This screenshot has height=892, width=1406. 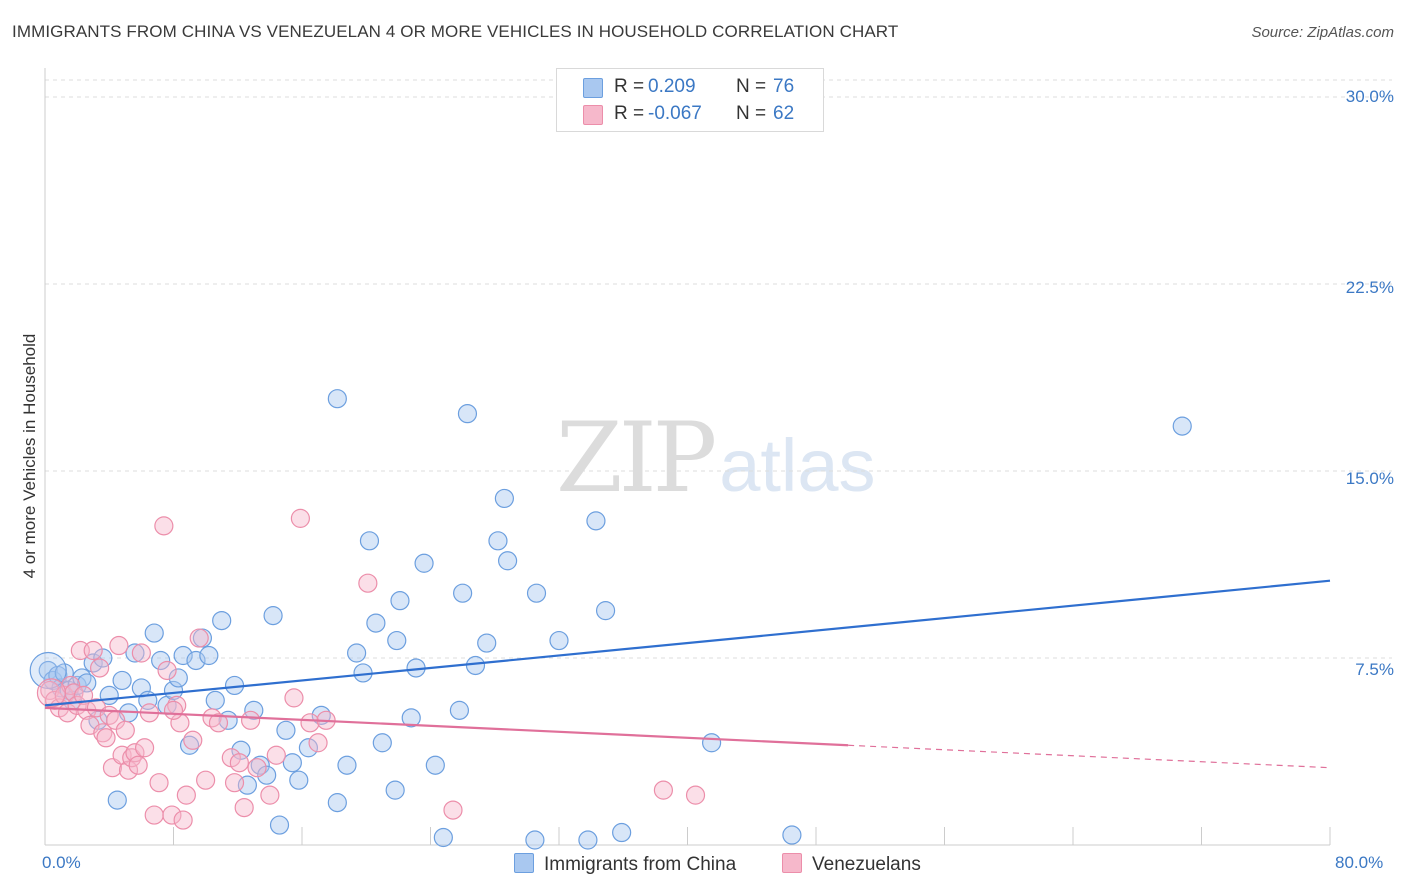 What do you see at coordinates (1089, 756) in the screenshot?
I see `trend-line-venezuelans-extension` at bounding box center [1089, 756].